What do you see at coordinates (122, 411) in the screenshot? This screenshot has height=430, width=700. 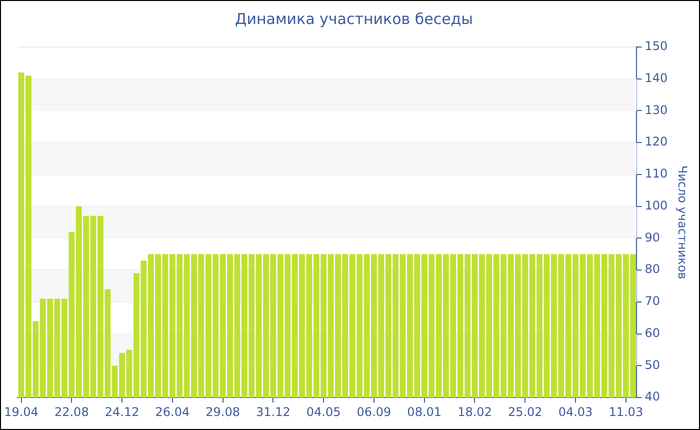 I see `x-tick-label: 24.12` at bounding box center [122, 411].